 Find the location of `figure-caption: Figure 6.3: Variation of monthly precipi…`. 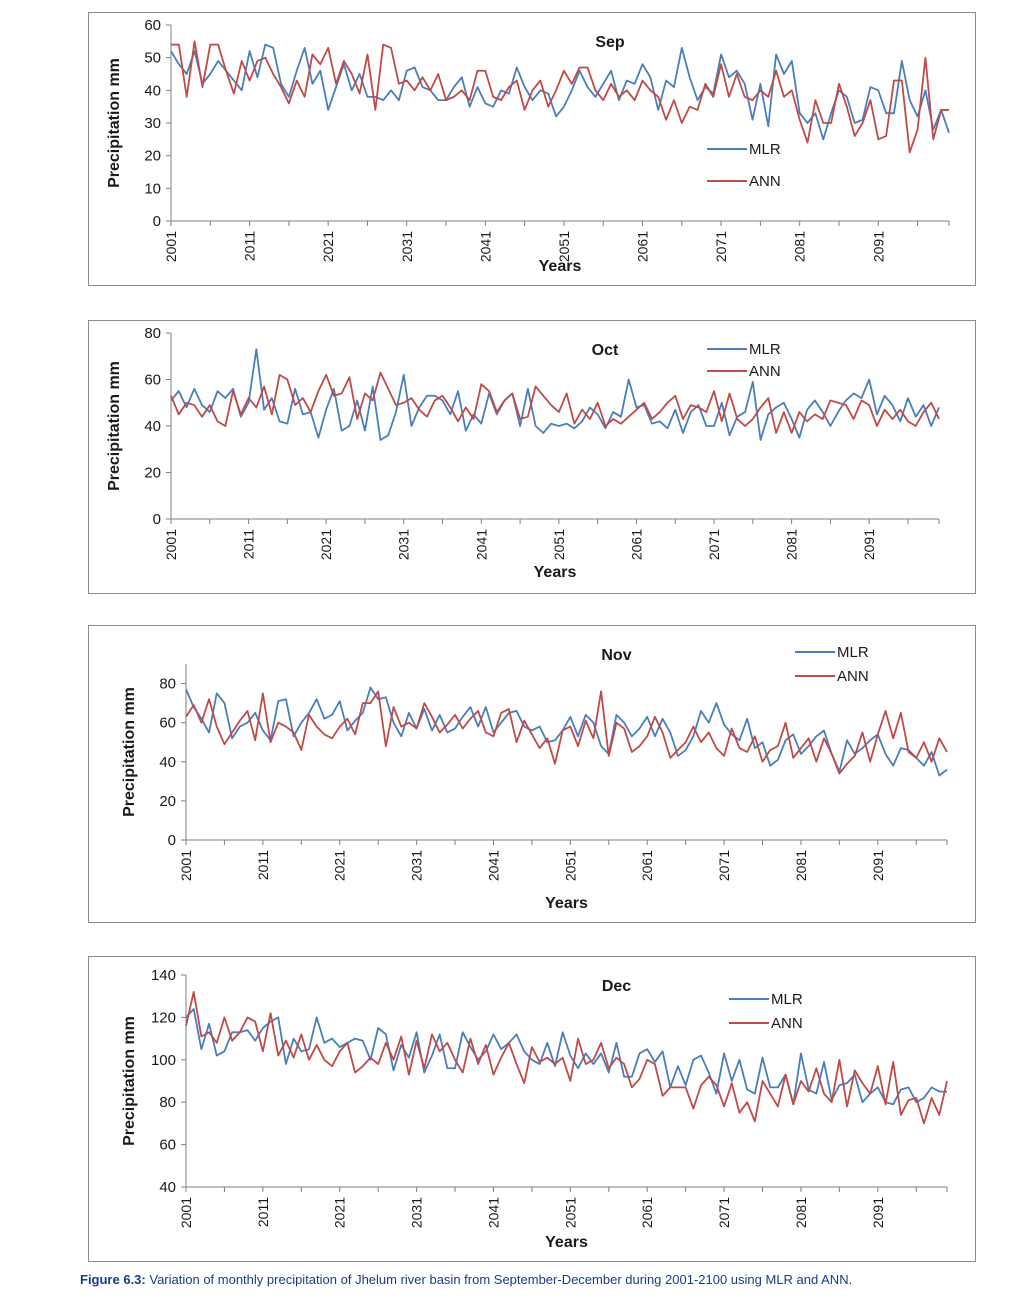

figure-caption: Figure 6.3: Variation of monthly precipi… is located at coordinates (545, 1279).